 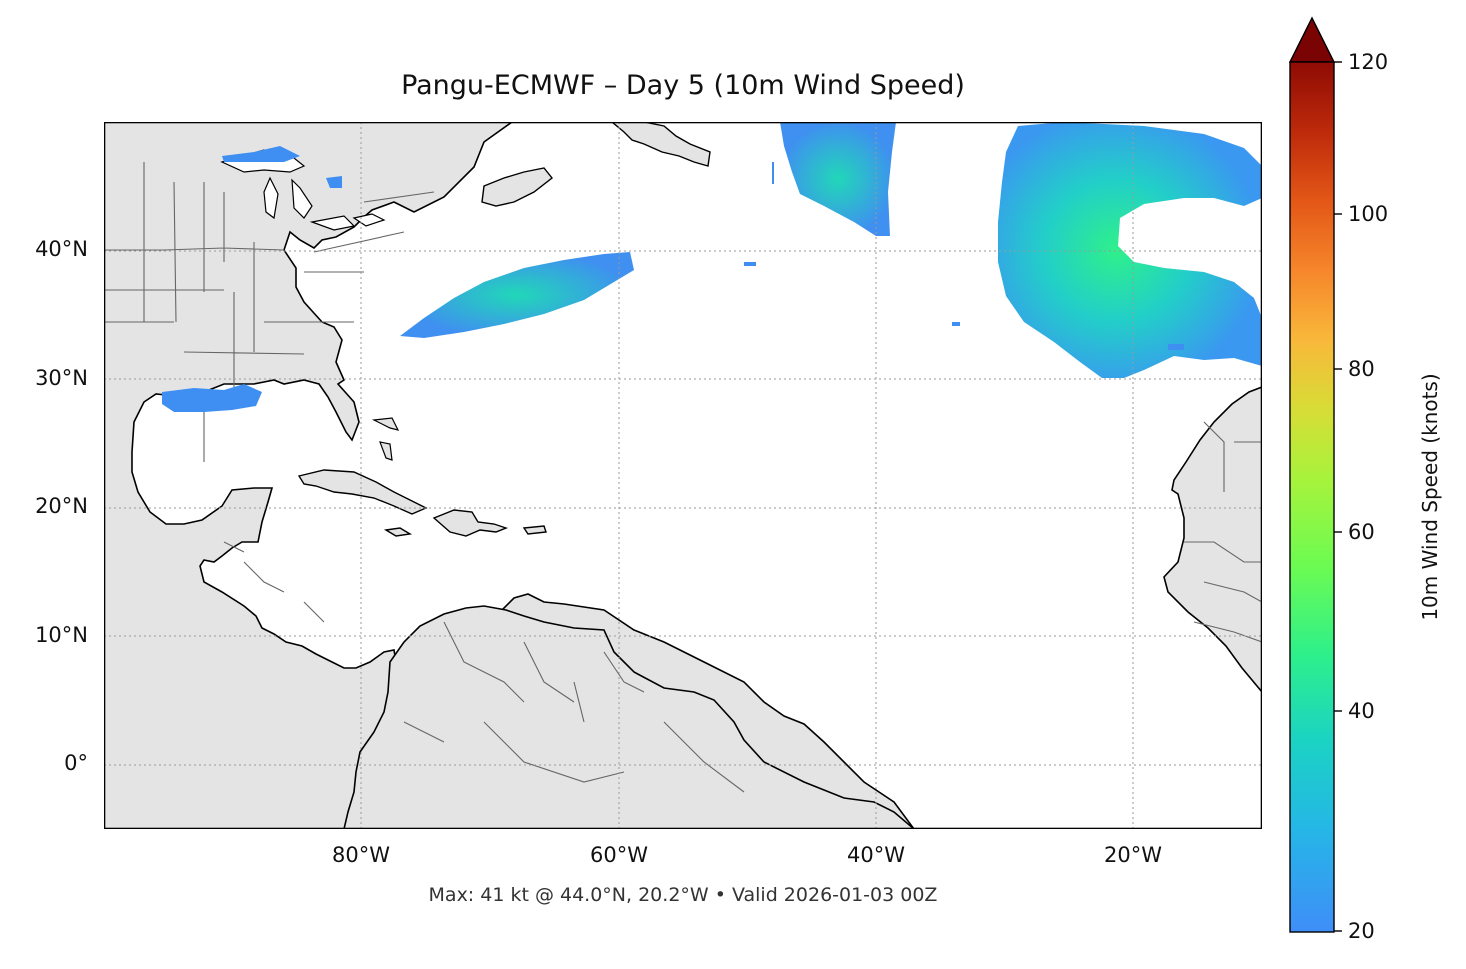 What do you see at coordinates (61, 506) in the screenshot?
I see `lat-label-20n: 20°N` at bounding box center [61, 506].